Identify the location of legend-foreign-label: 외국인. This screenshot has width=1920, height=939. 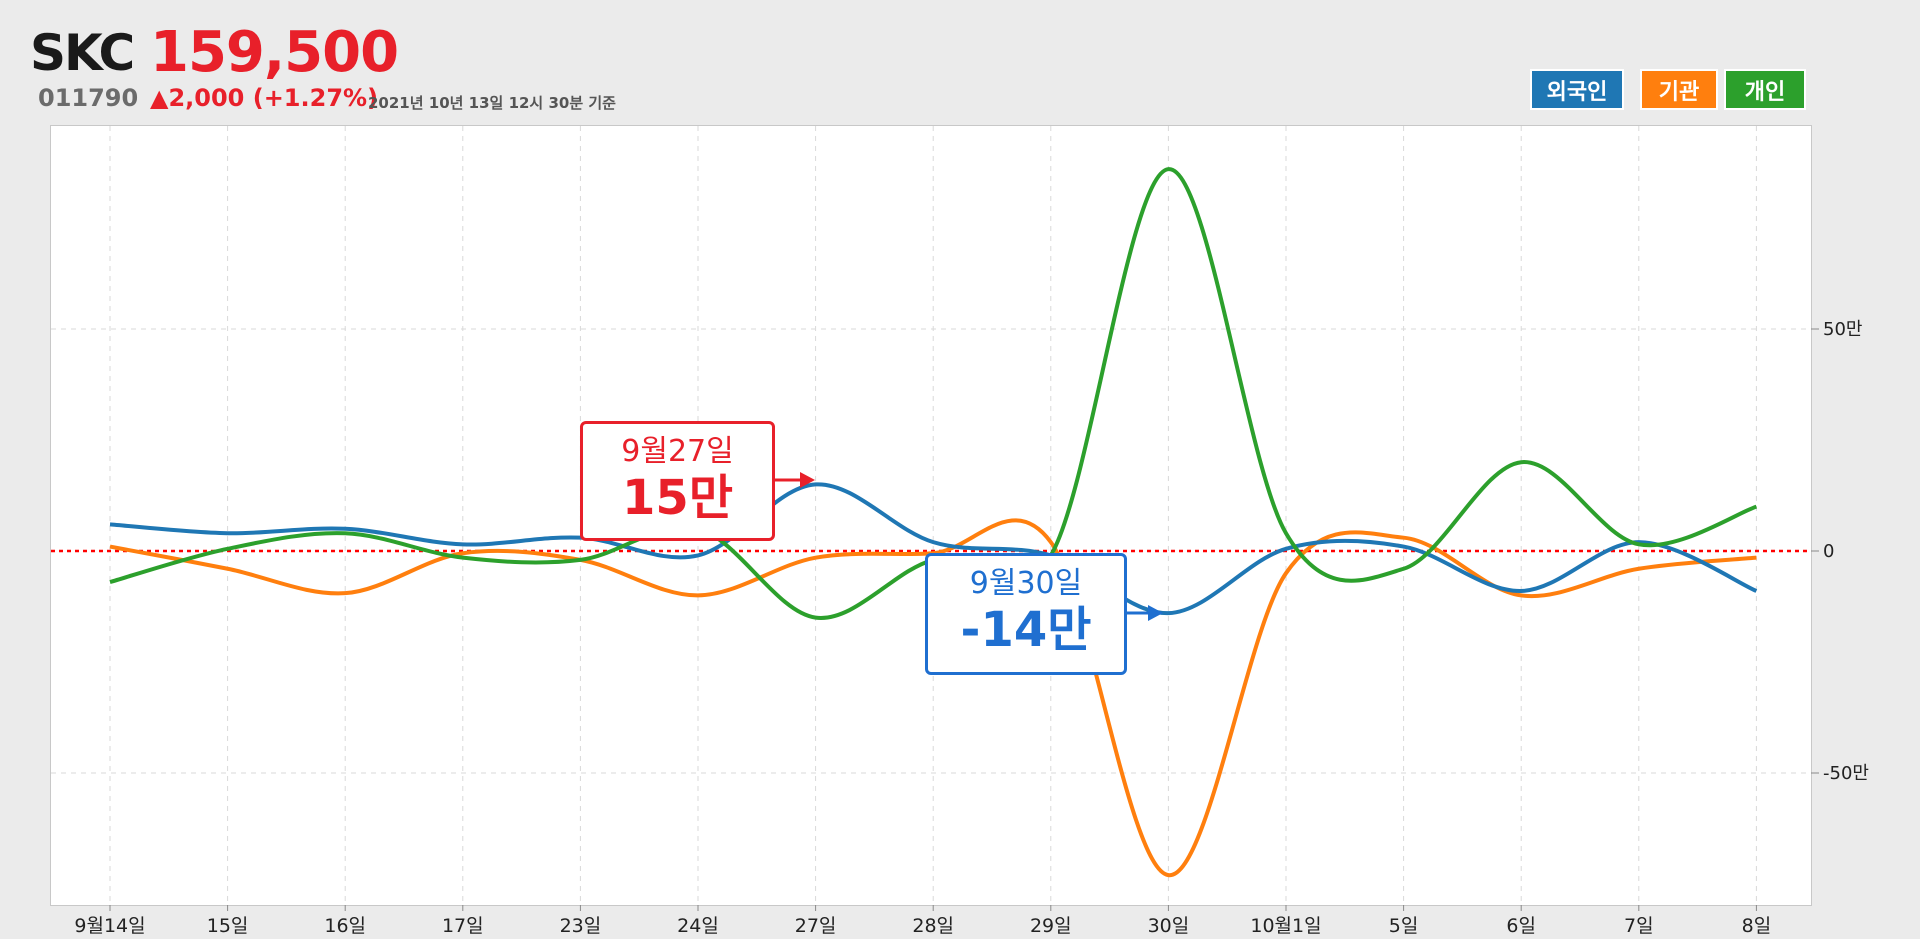
(1577, 92).